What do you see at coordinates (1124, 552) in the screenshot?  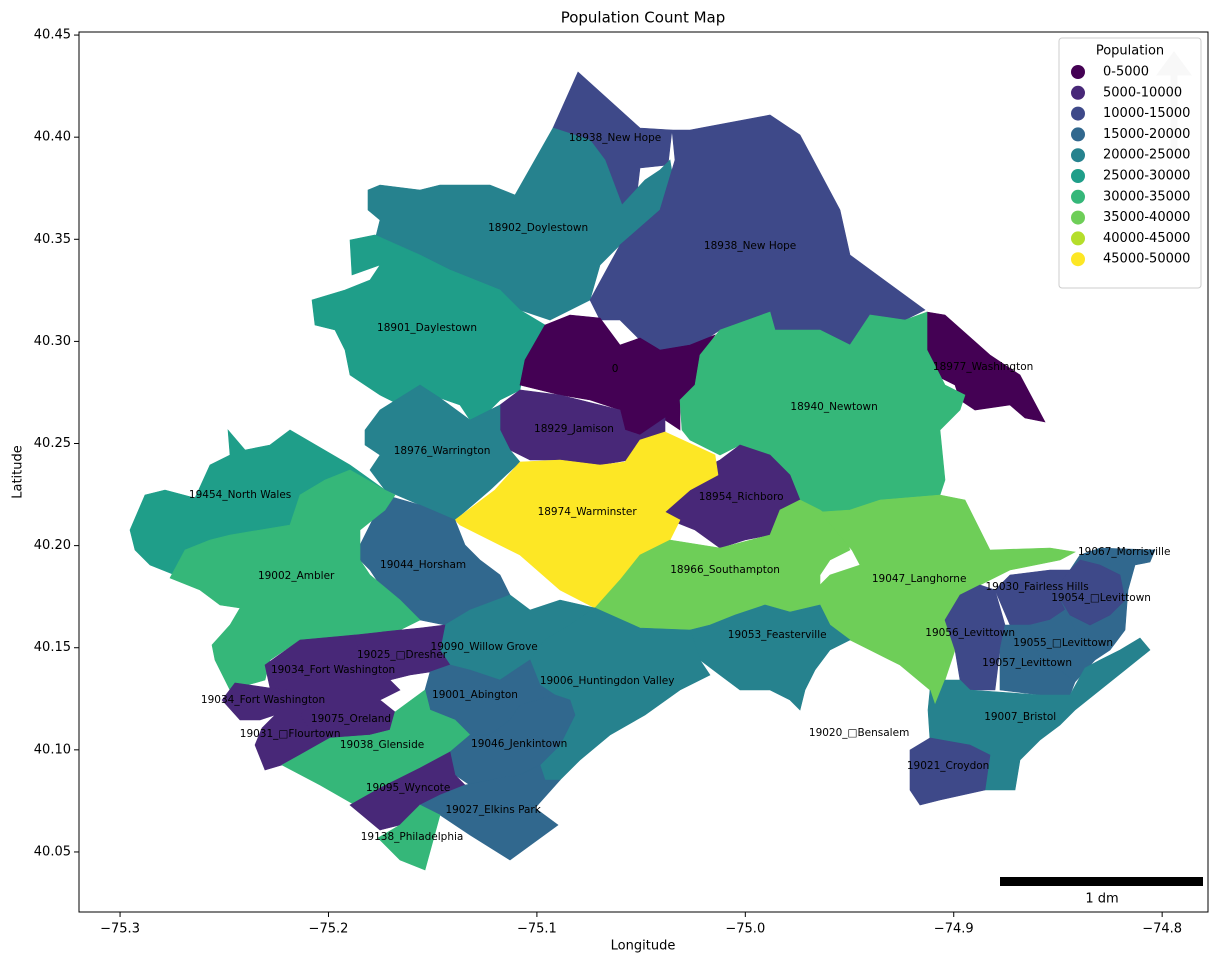 I see `region-label: 19067_Morrisville` at bounding box center [1124, 552].